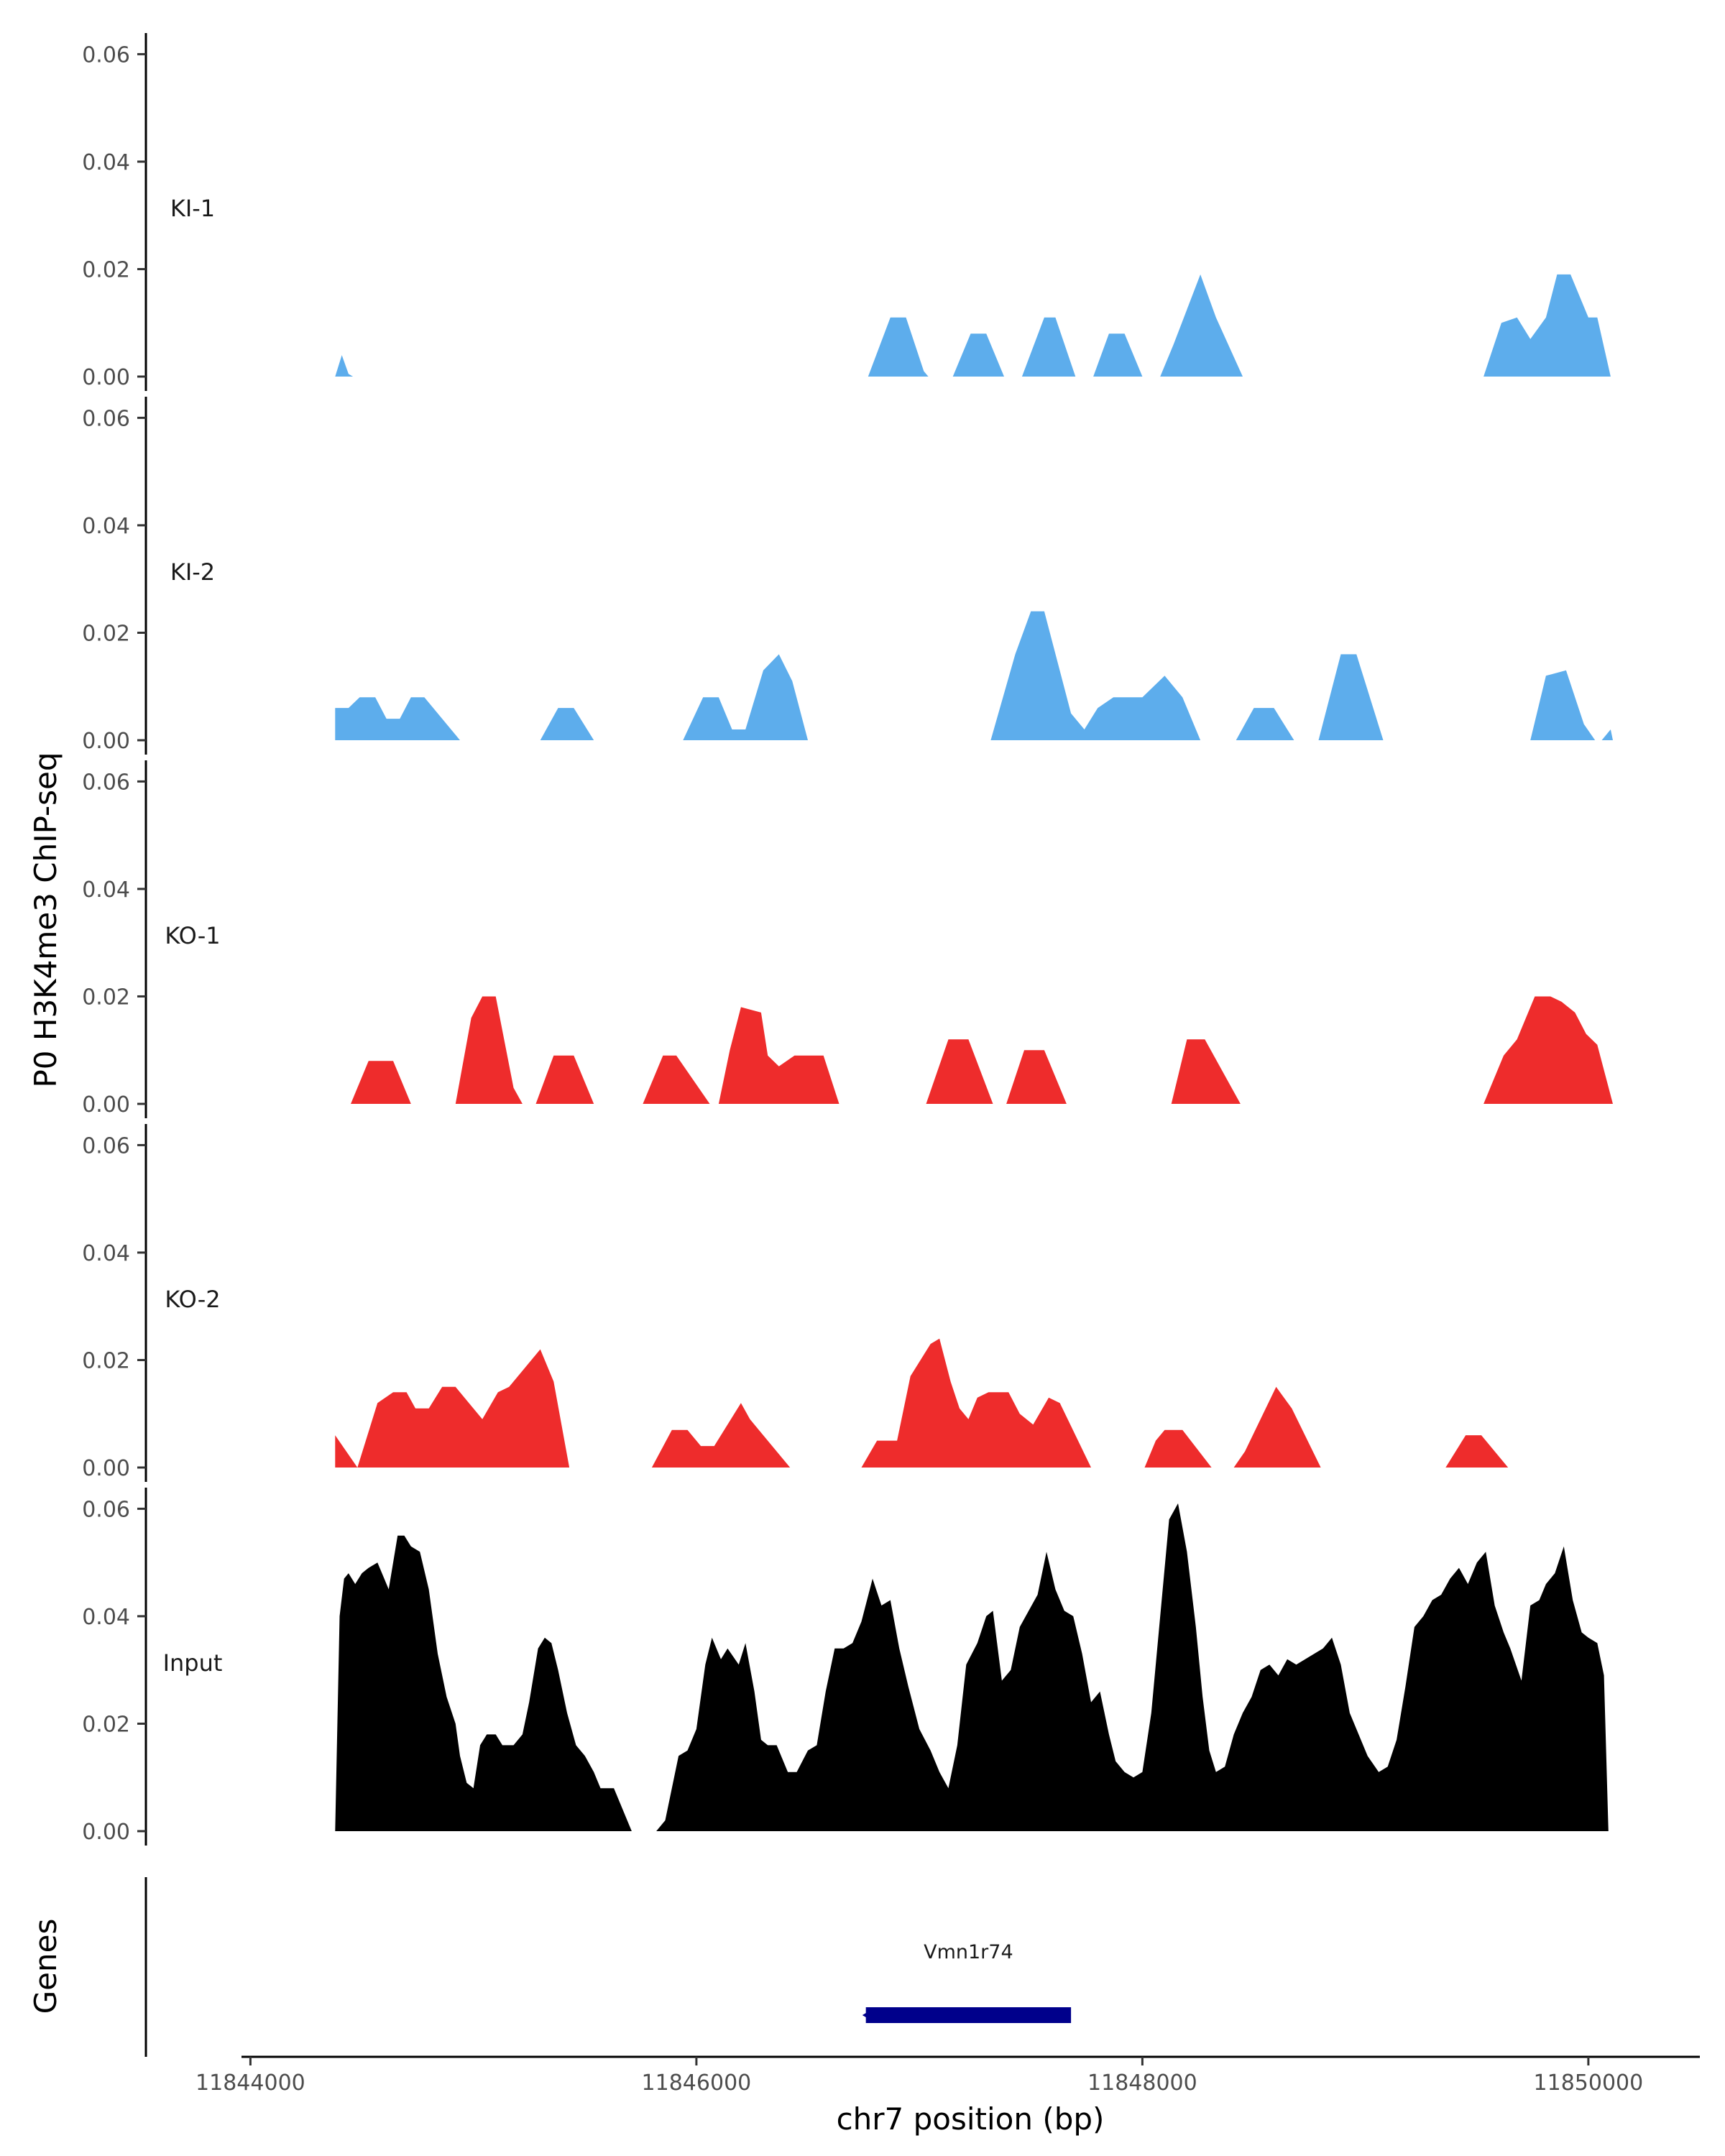  I want to click on track-label: KO-1, so click(192, 935).